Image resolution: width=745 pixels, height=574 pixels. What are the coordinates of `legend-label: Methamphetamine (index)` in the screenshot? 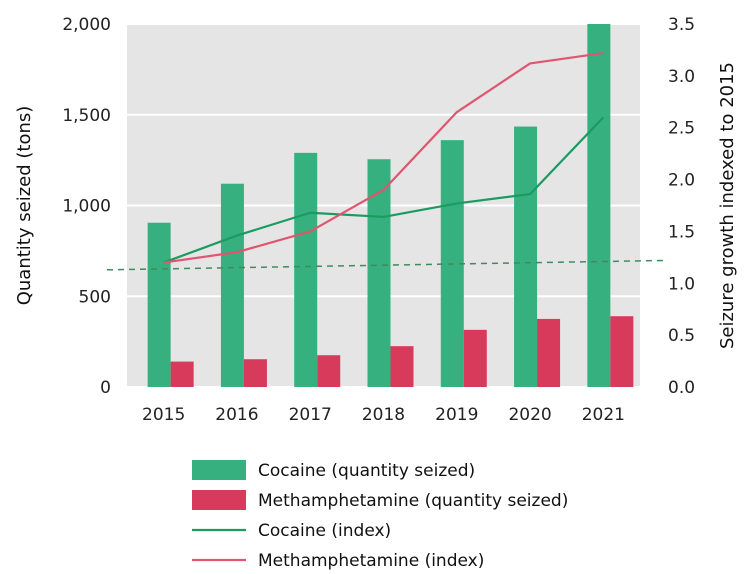 It's located at (371, 561).